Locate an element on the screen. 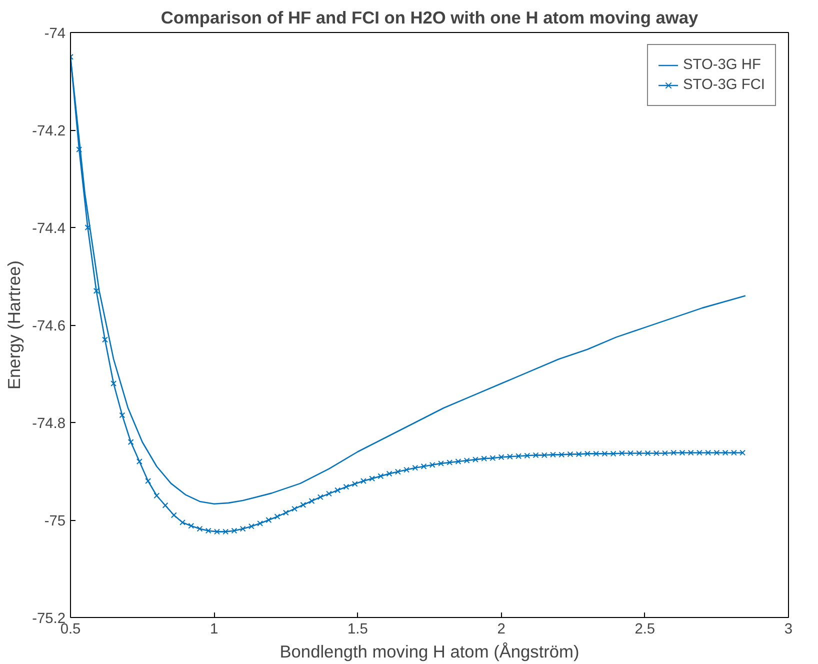 This screenshot has height=664, width=818. x-tick-label: 1 is located at coordinates (214, 630).